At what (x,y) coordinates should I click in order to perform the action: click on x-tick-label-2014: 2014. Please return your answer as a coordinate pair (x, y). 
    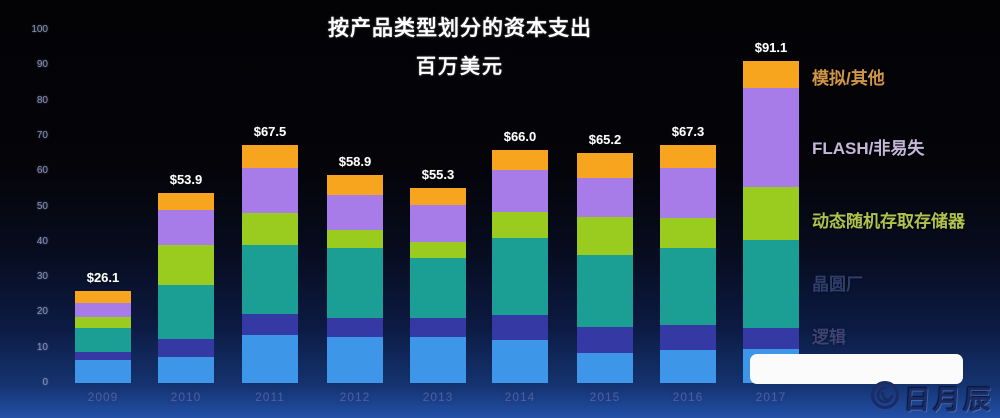
    Looking at the image, I should click on (520, 397).